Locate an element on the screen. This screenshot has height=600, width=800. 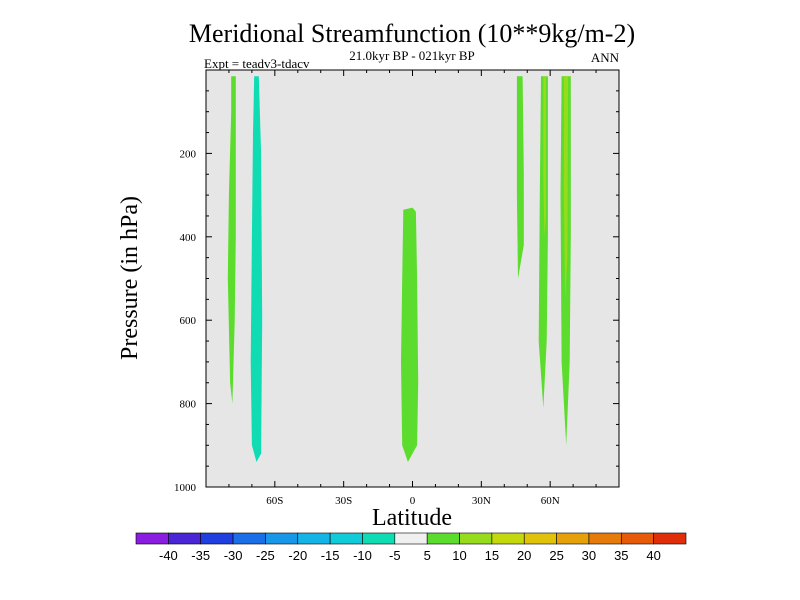
colorbar-label: 35 is located at coordinates (621, 555).